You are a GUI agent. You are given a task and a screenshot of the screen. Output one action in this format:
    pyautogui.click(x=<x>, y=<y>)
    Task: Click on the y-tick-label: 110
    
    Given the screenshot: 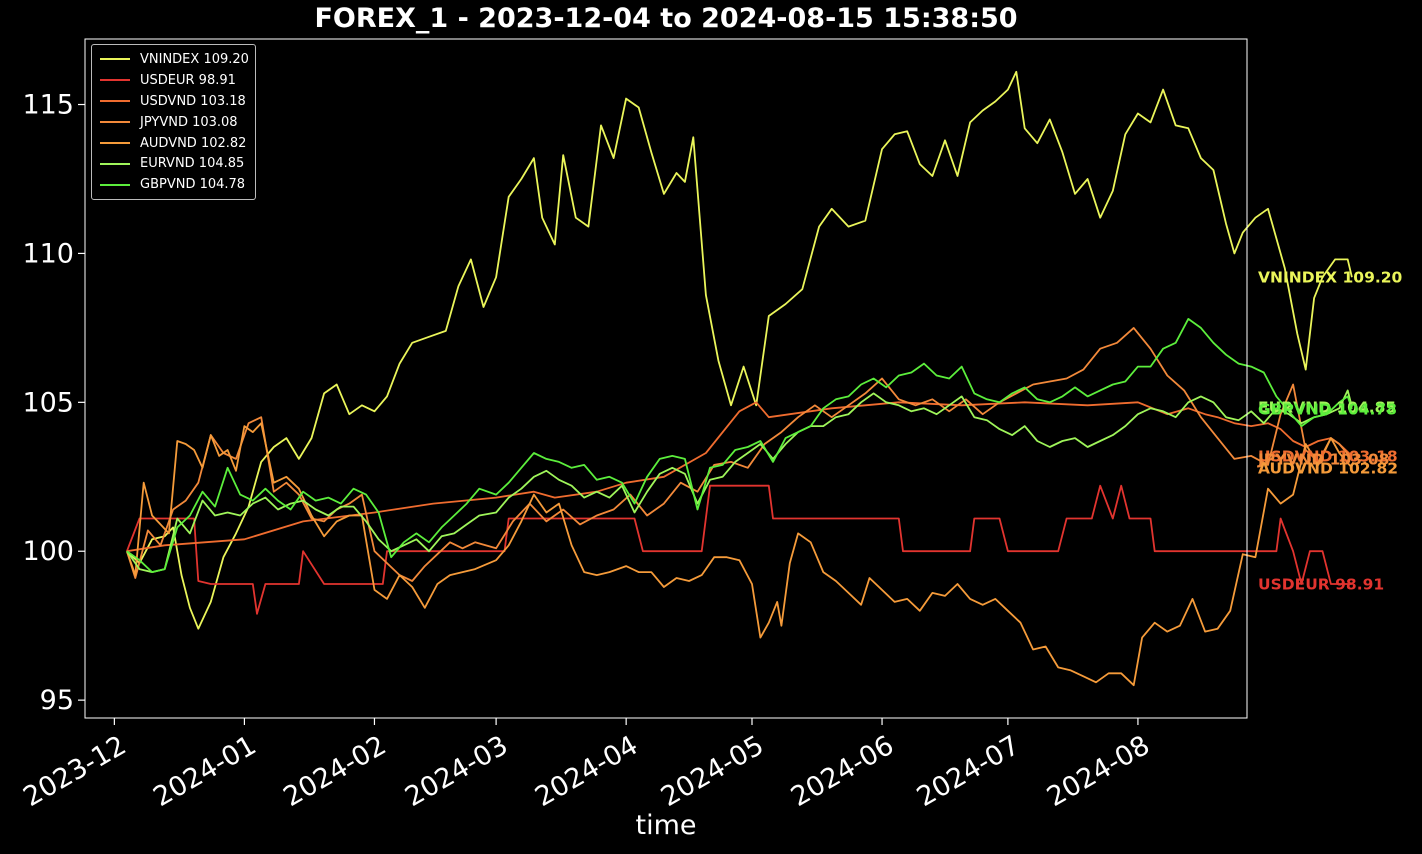 What is the action you would take?
    pyautogui.click(x=48, y=253)
    